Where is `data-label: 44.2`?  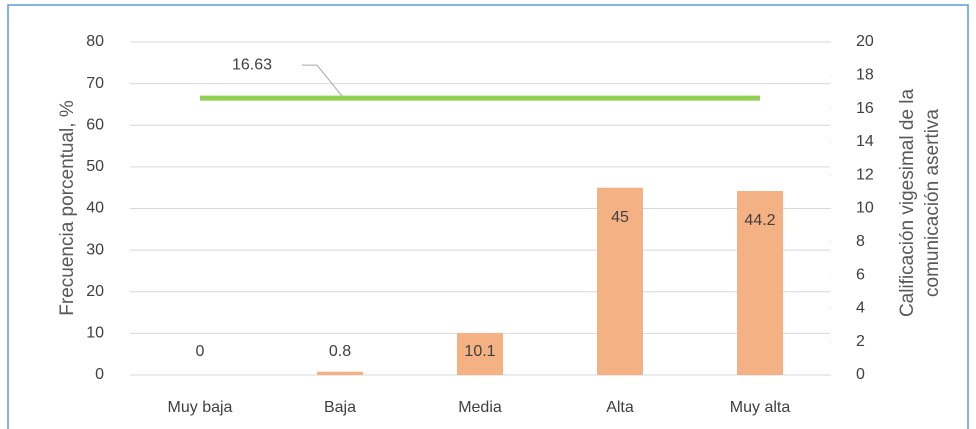 data-label: 44.2 is located at coordinates (759, 220).